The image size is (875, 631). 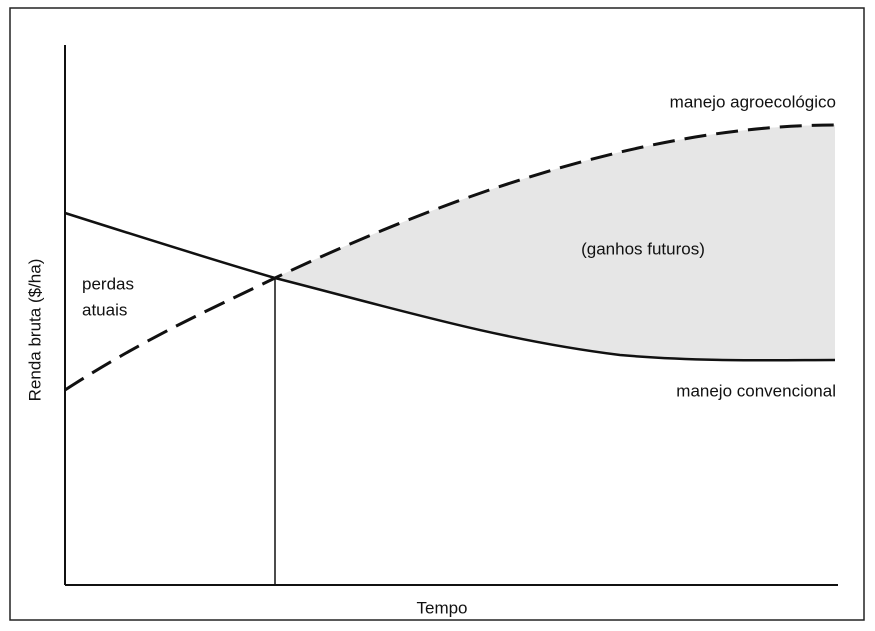 What do you see at coordinates (441, 607) in the screenshot?
I see `x-axis-label: Tempo` at bounding box center [441, 607].